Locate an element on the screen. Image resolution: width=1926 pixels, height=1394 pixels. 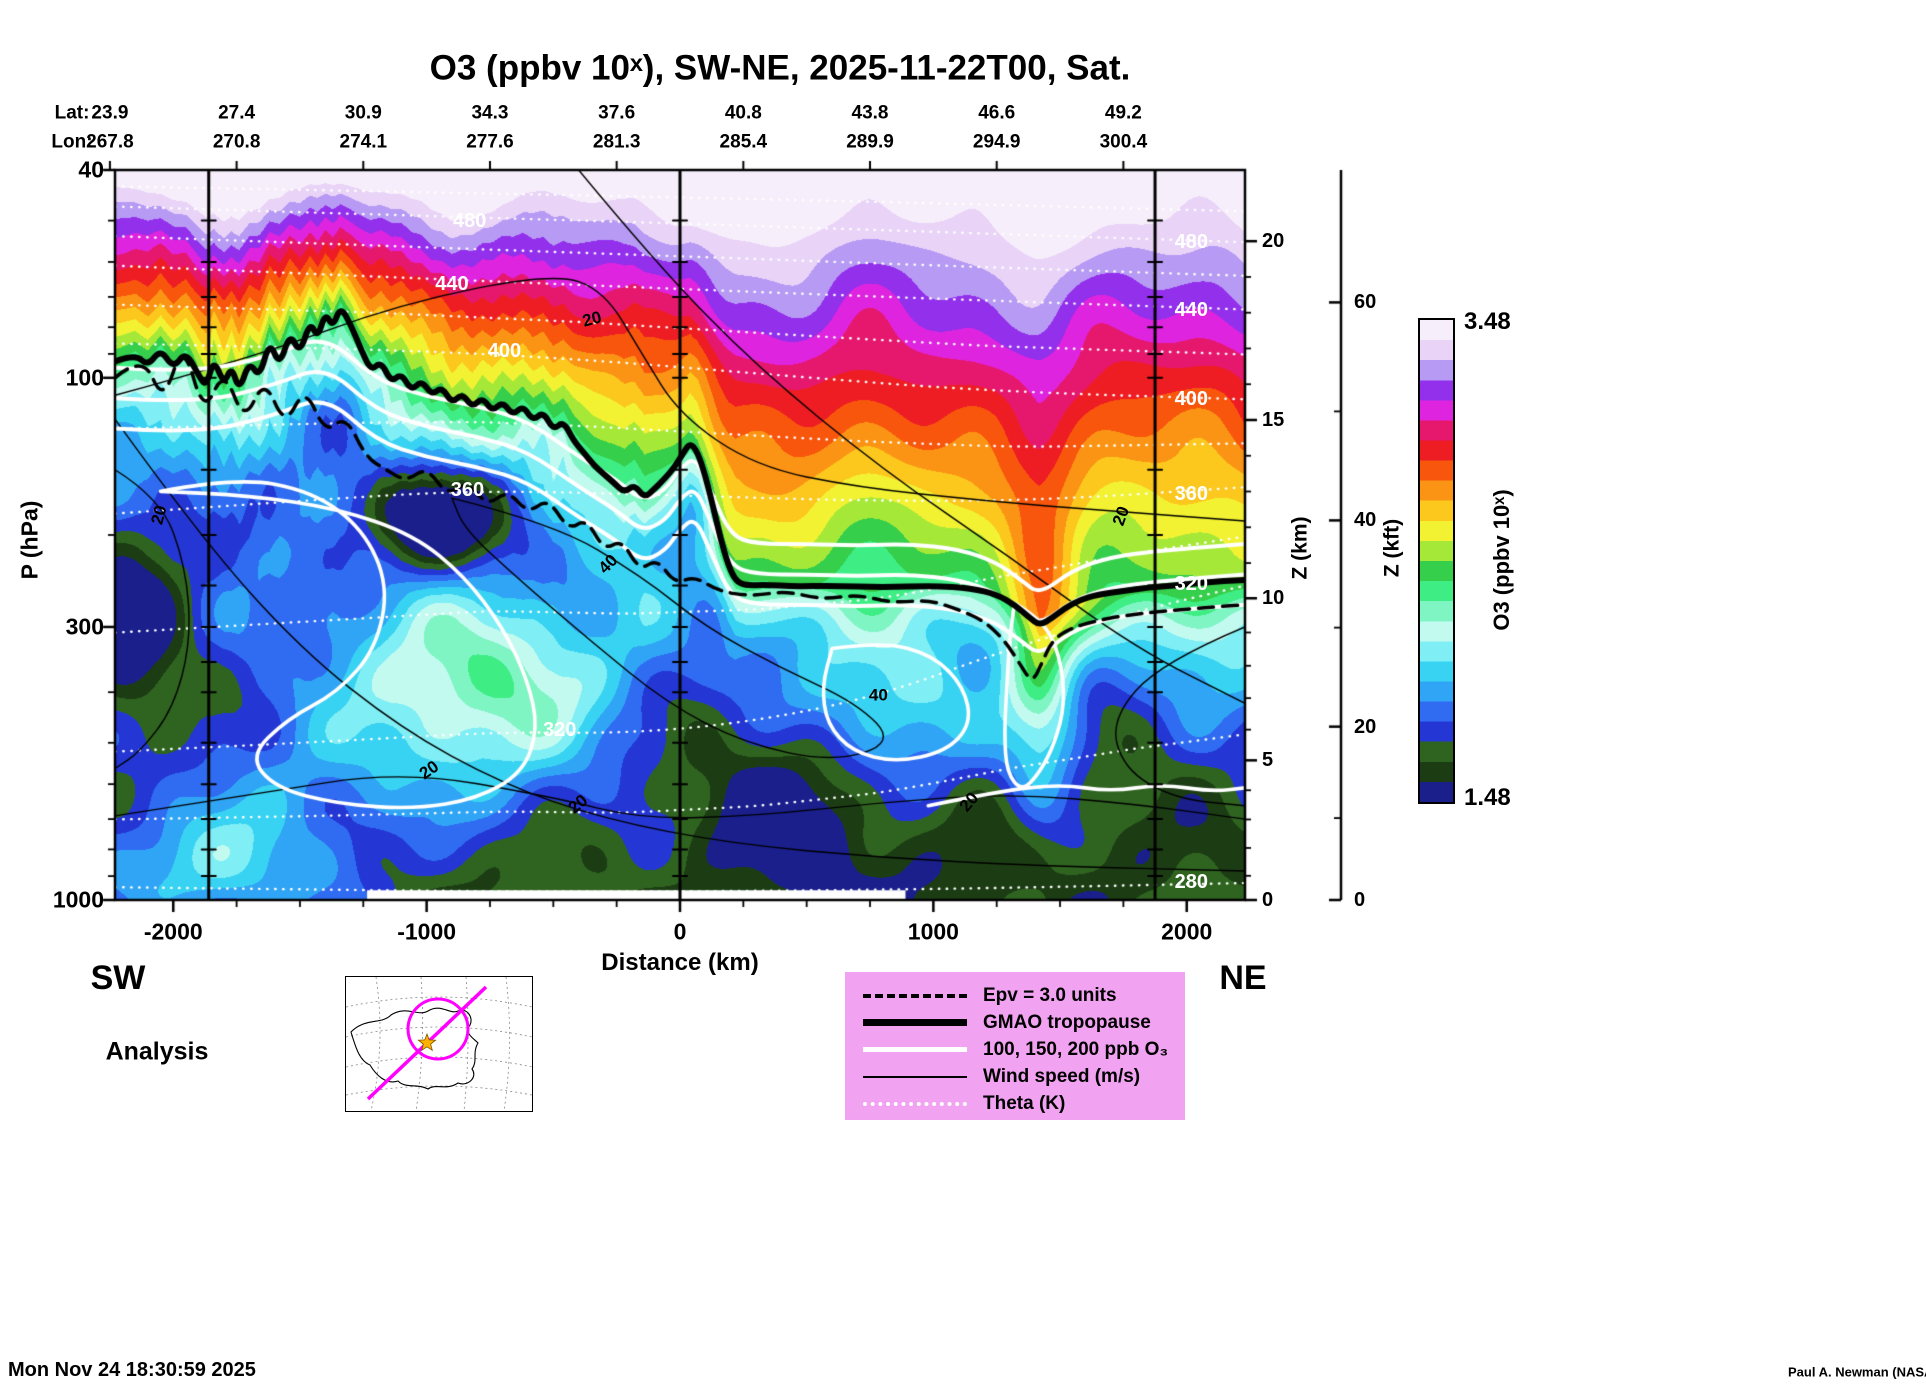
lat-value: 23.9 is located at coordinates (110, 113).